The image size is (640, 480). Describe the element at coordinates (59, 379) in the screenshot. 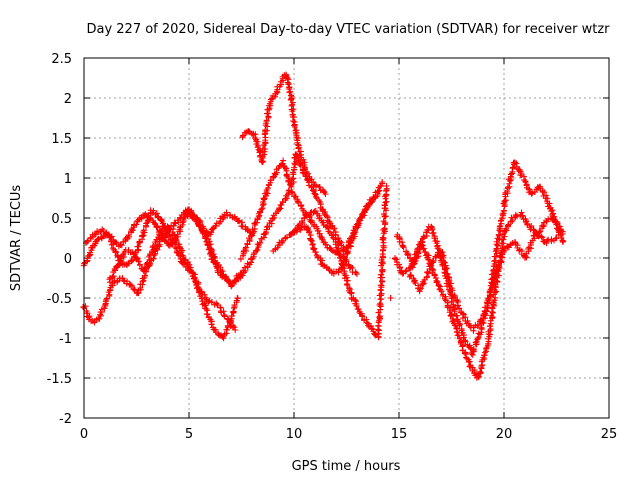

I see `y-tick-label: -1.5` at that location.